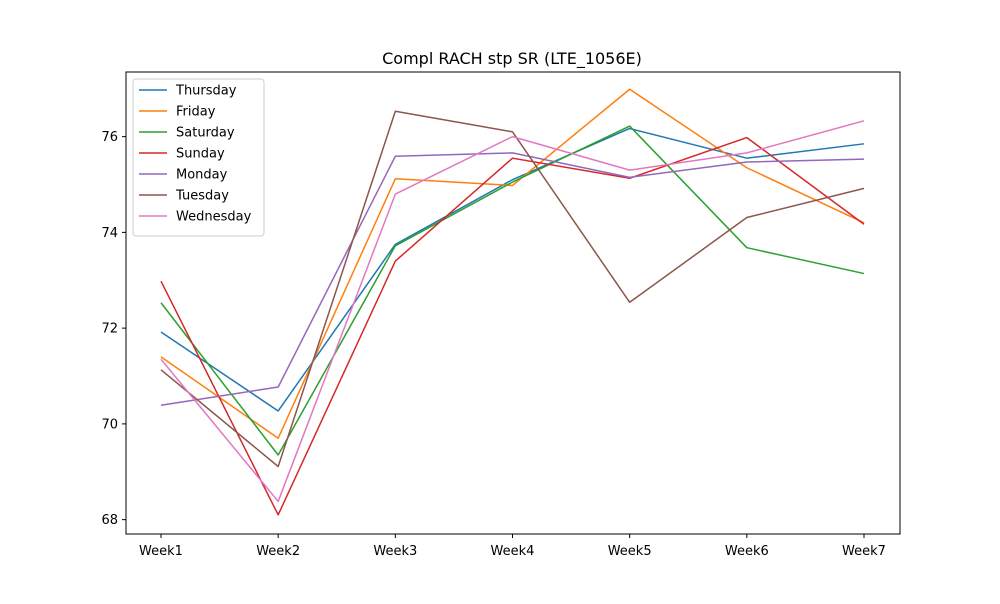 This screenshot has width=1000, height=604. I want to click on y-tick-label: 74, so click(109, 233).